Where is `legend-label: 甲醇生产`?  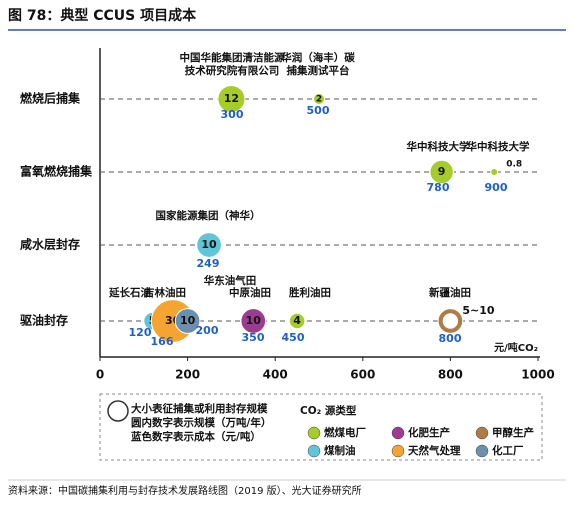
legend-label: 甲醇生产 is located at coordinates (513, 432).